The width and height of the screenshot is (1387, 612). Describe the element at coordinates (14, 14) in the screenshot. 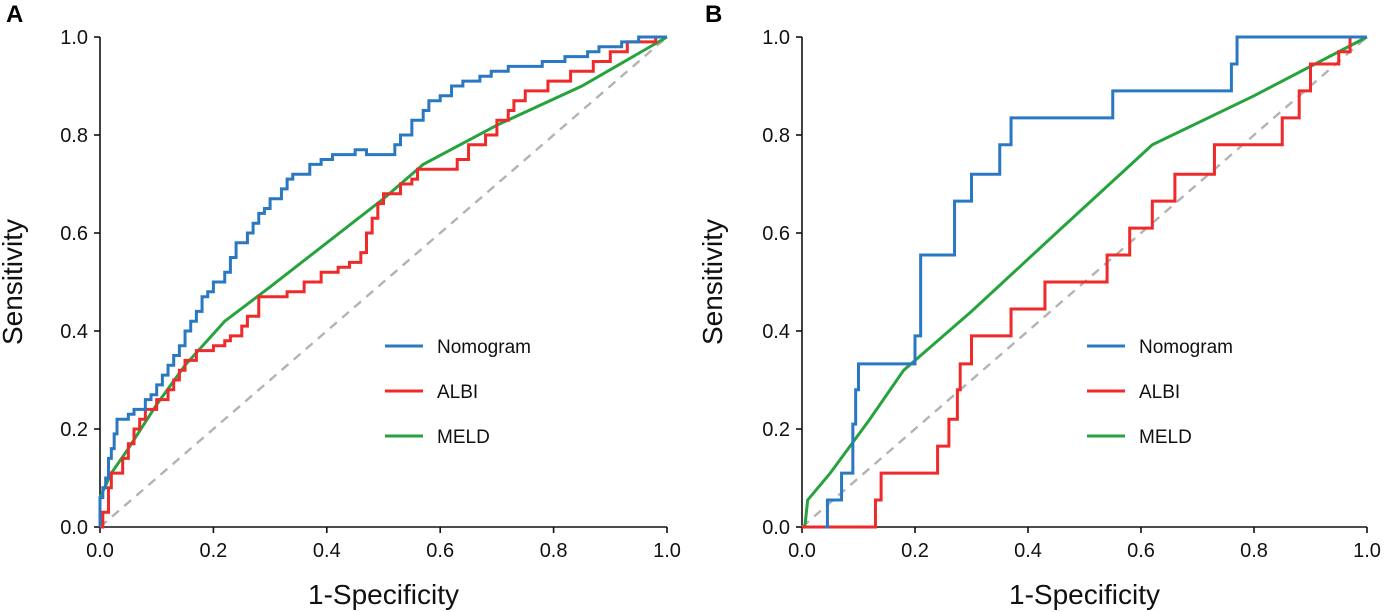

I see `panel-label: A` at that location.